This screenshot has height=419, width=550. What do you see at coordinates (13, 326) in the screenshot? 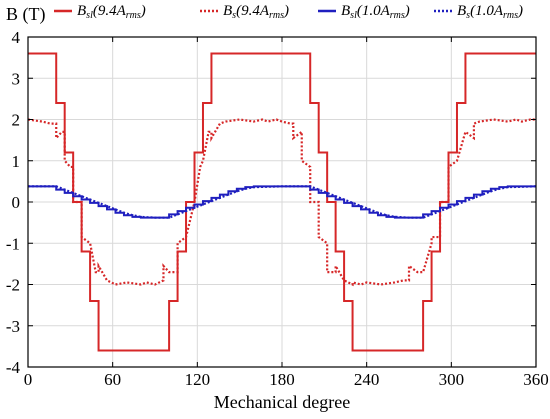
I see `y-tick-label: -3` at bounding box center [13, 326].